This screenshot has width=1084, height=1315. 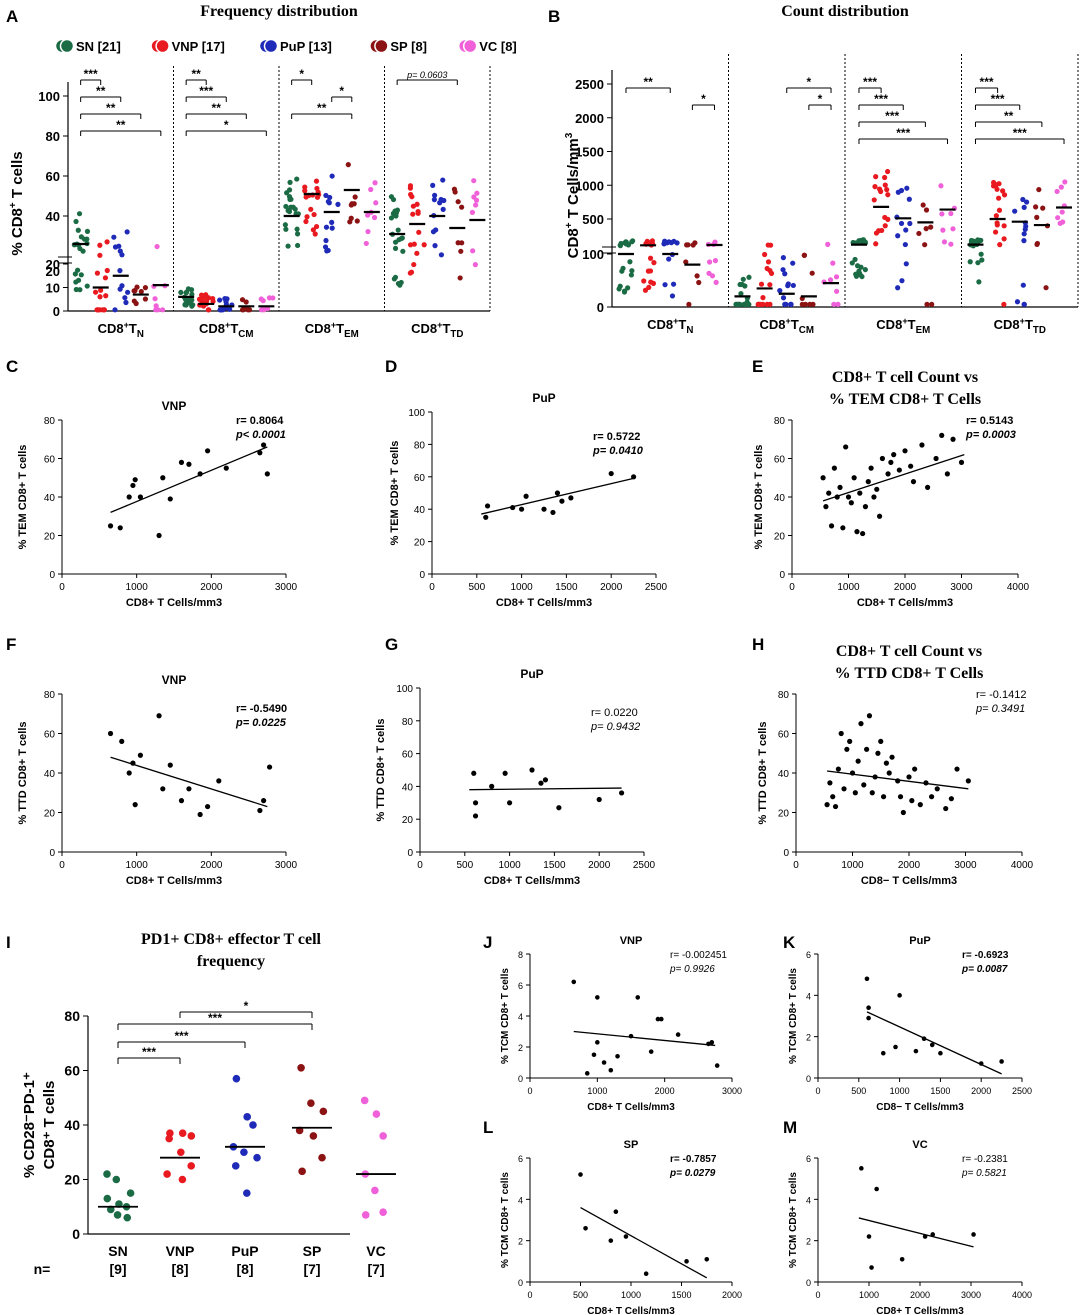 I want to click on x-tick-label: 2500, so click(x=1022, y=1091).